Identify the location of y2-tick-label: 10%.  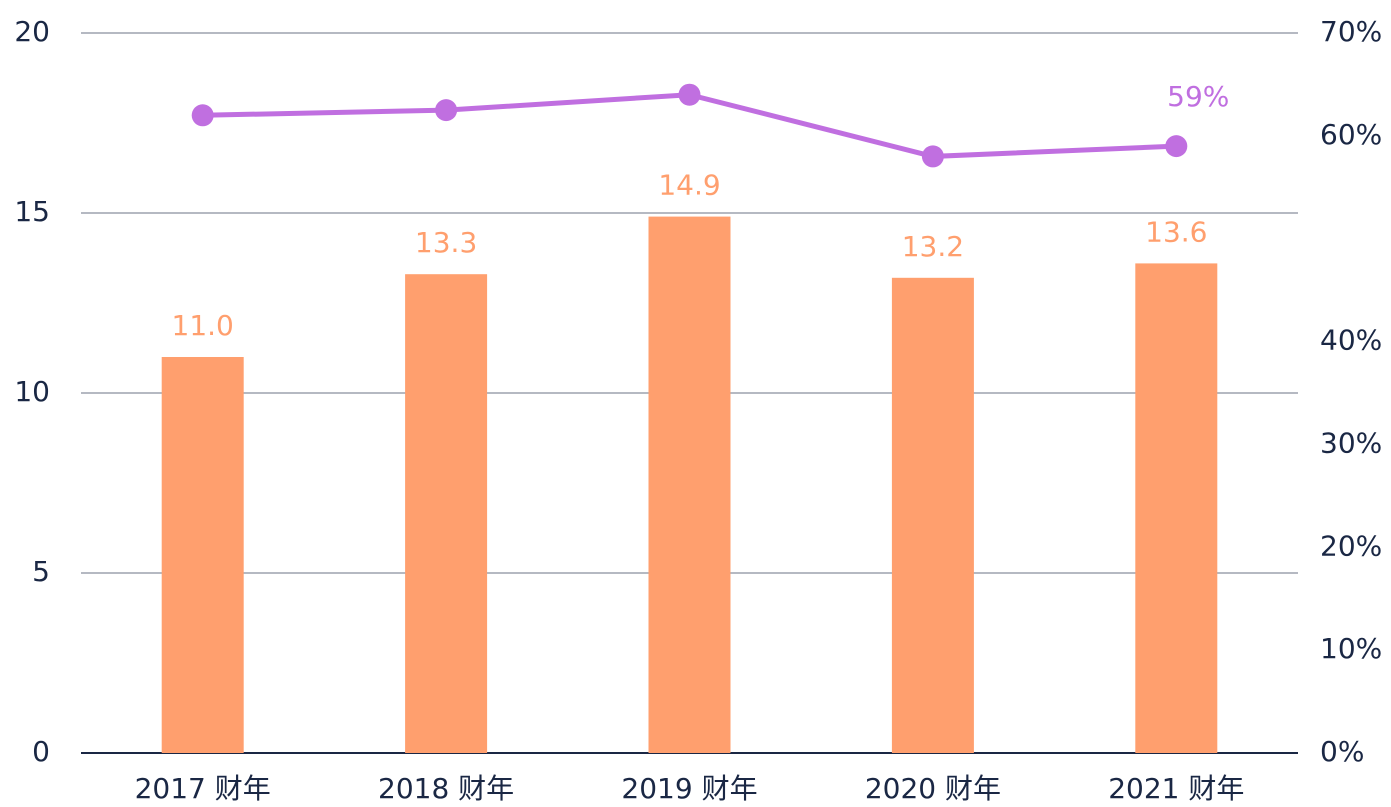
(1351, 648).